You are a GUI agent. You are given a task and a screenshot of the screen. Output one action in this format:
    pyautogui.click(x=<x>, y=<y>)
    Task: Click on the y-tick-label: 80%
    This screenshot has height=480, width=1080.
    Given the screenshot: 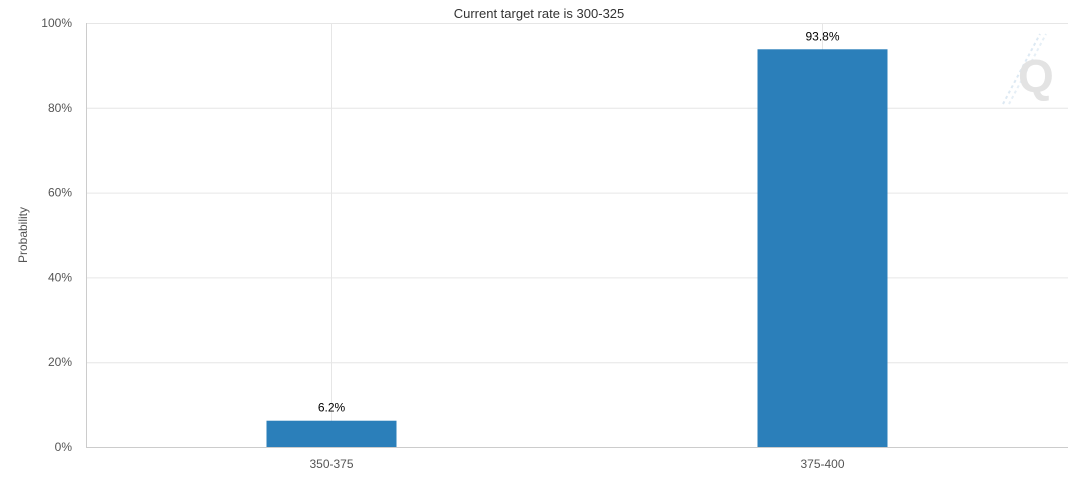 What is the action you would take?
    pyautogui.click(x=60, y=108)
    